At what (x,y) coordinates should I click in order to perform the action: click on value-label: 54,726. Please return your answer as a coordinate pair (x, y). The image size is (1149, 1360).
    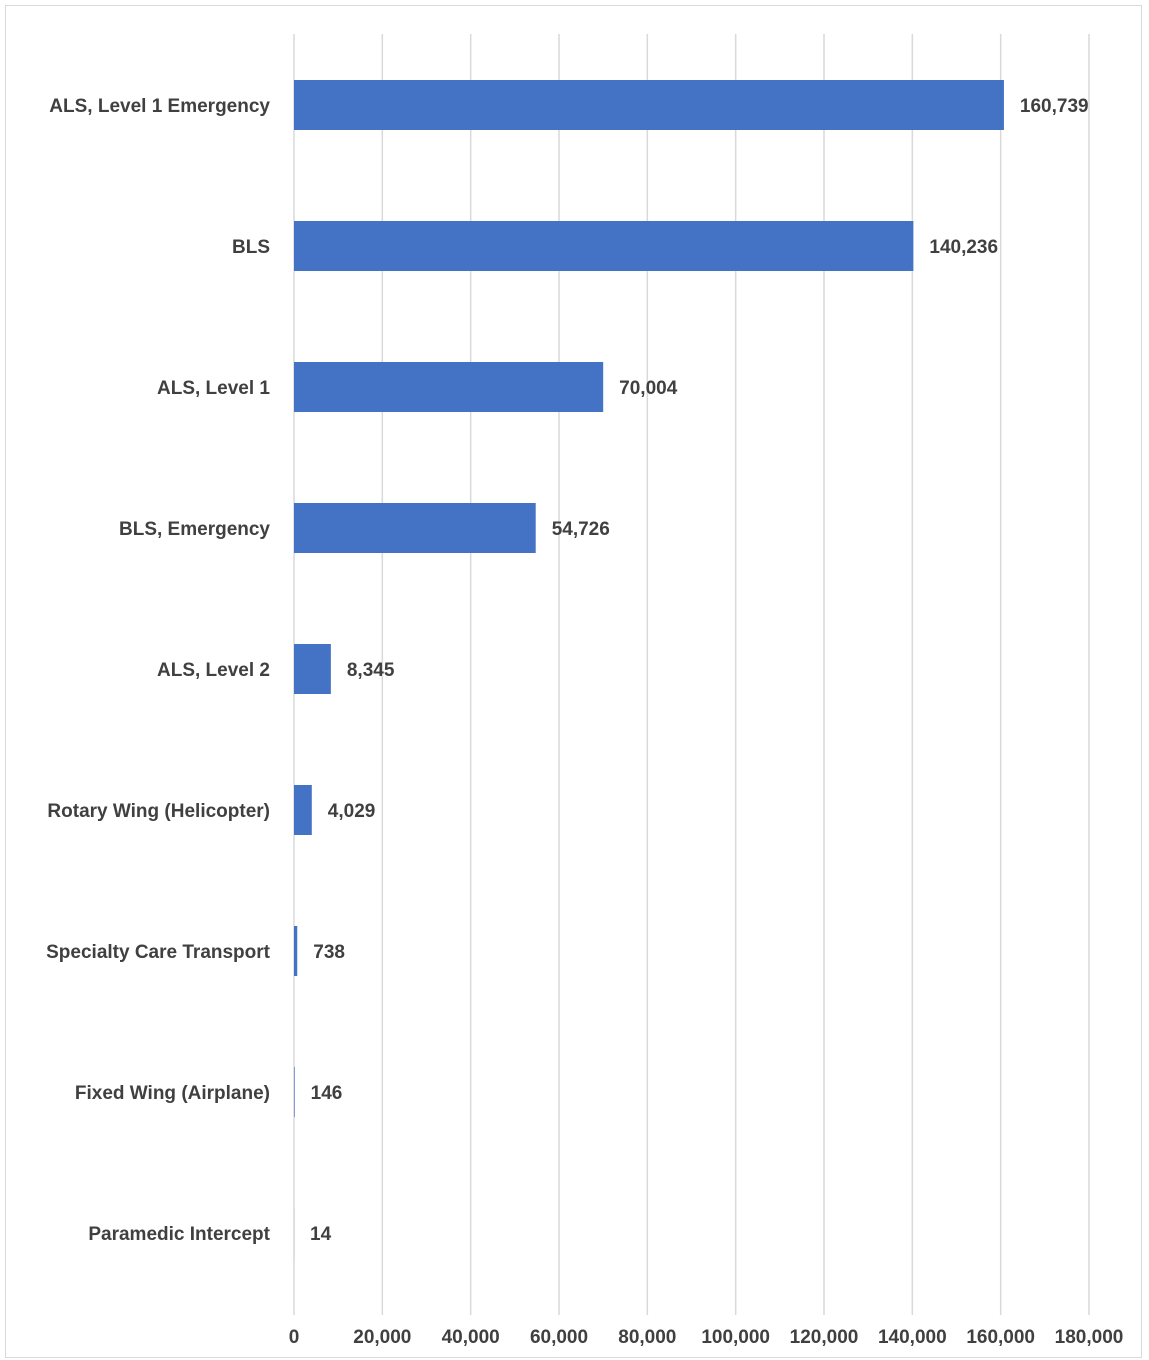
    Looking at the image, I should click on (581, 529).